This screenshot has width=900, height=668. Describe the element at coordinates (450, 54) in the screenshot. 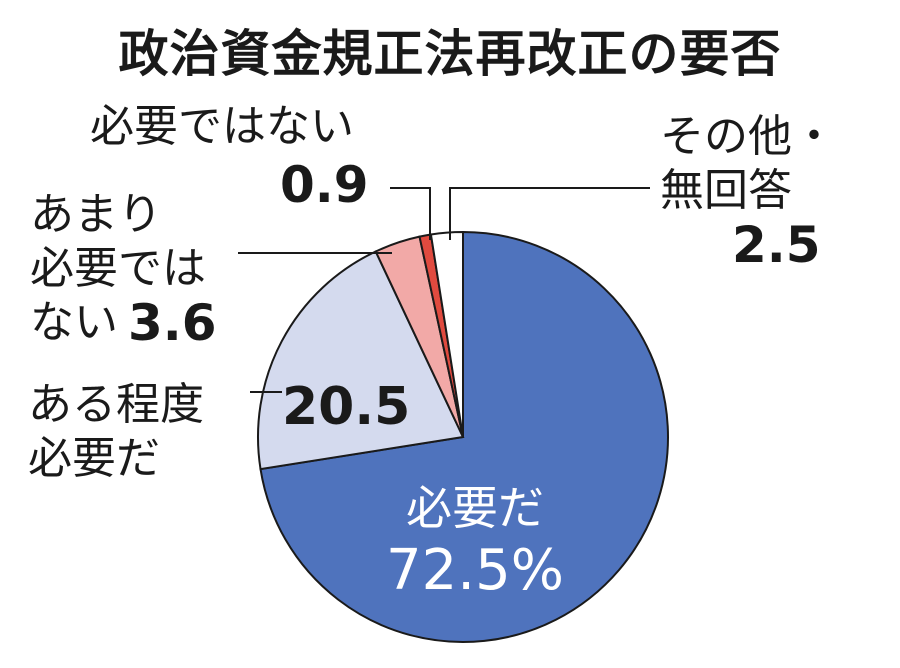

I see `chart-title: 政治資金規正法再改正の要否` at that location.